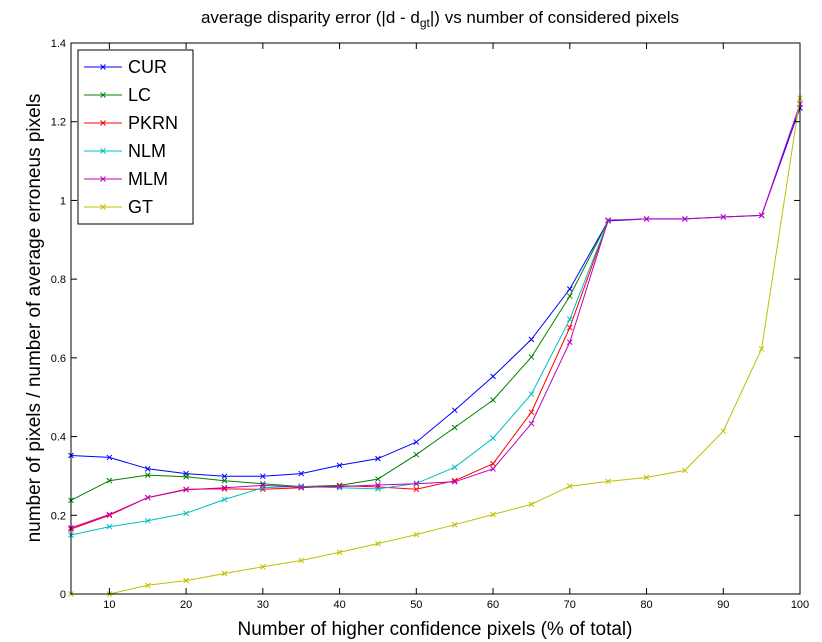 Image resolution: width=822 pixels, height=642 pixels. What do you see at coordinates (646, 605) in the screenshot?
I see `x-tick-label: 80` at bounding box center [646, 605].